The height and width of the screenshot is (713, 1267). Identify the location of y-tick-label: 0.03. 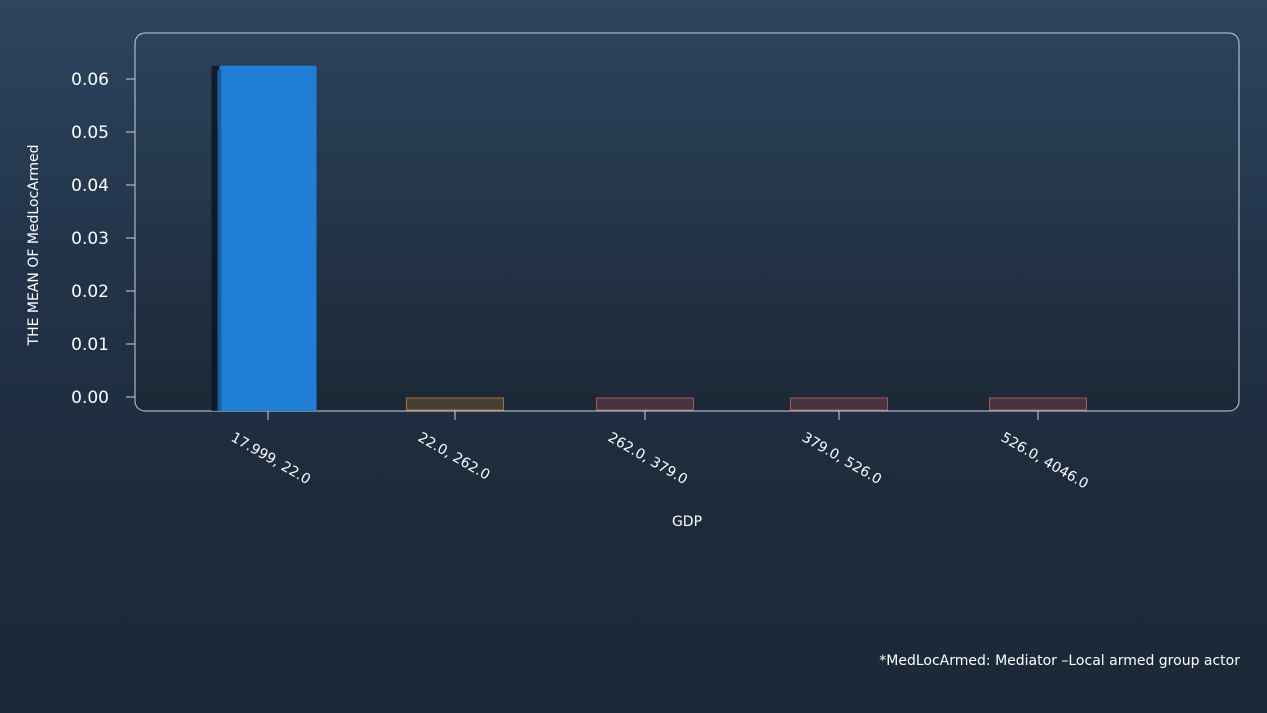
(90, 239).